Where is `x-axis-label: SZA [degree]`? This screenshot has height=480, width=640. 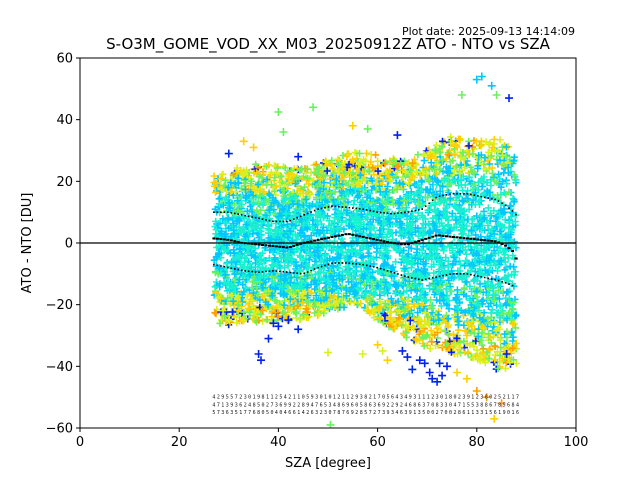
x-axis-label: SZA [degree] is located at coordinates (328, 463).